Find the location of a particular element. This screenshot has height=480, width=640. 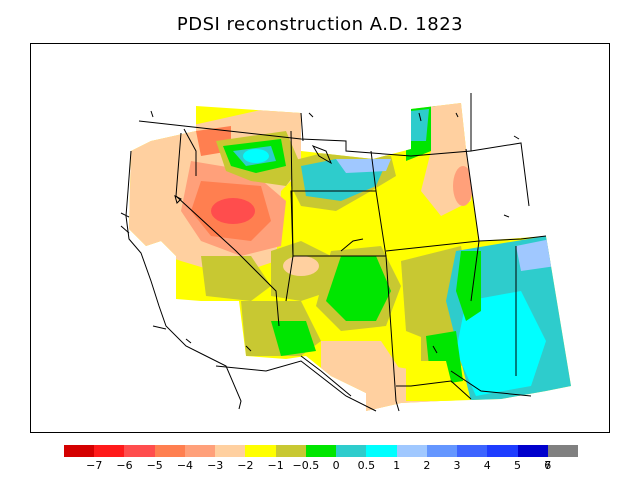

map-title: PDSI reconstruction A.D. 1823 is located at coordinates (320, 24).